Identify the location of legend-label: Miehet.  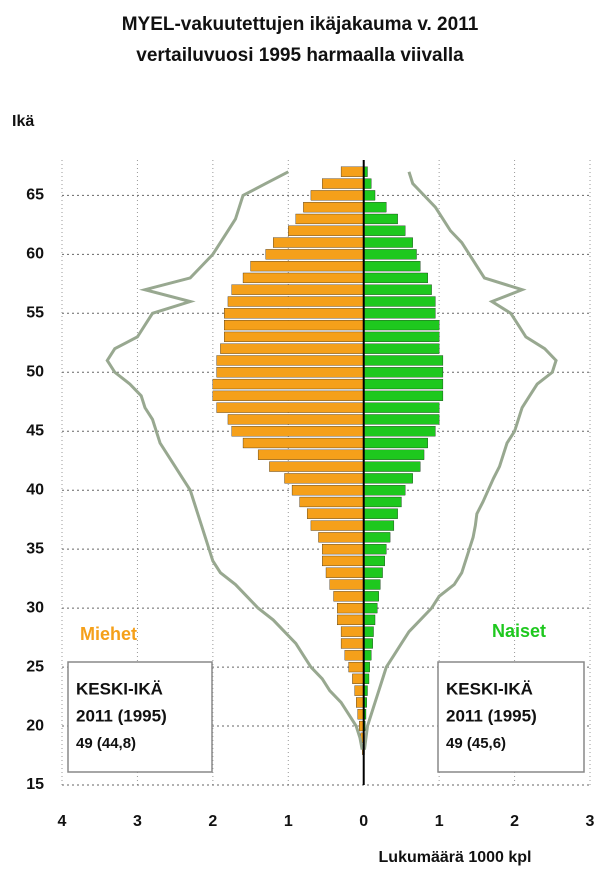
(108, 634).